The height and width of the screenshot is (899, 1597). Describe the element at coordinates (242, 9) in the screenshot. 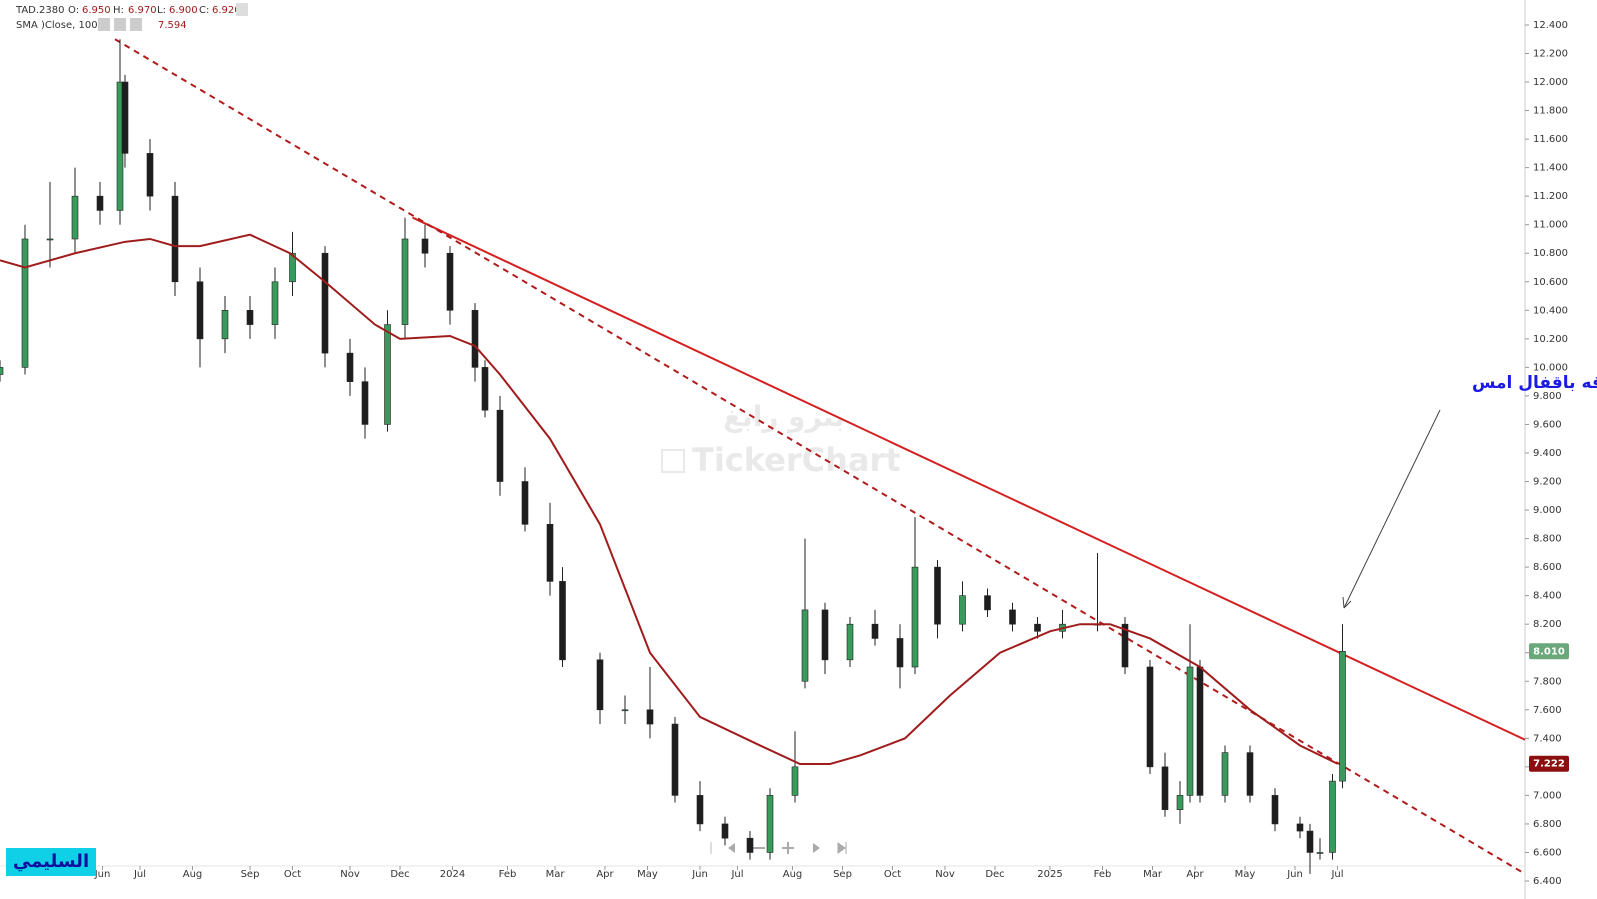

I see `header-btn` at that location.